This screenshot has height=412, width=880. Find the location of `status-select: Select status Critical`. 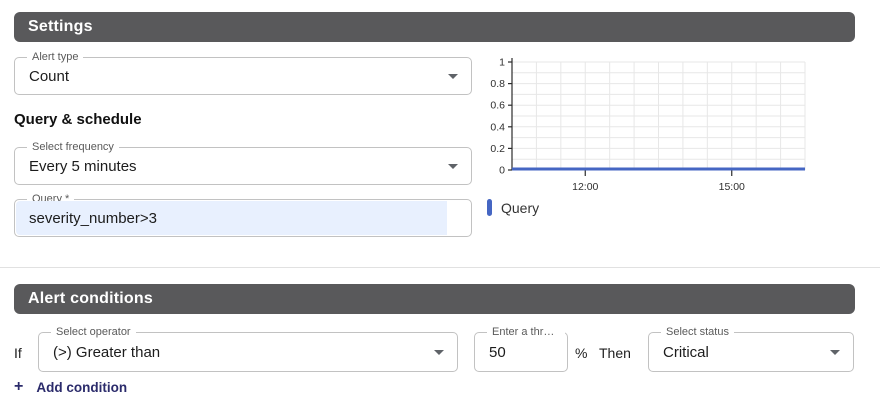

status-select: Select status Critical is located at coordinates (751, 349).